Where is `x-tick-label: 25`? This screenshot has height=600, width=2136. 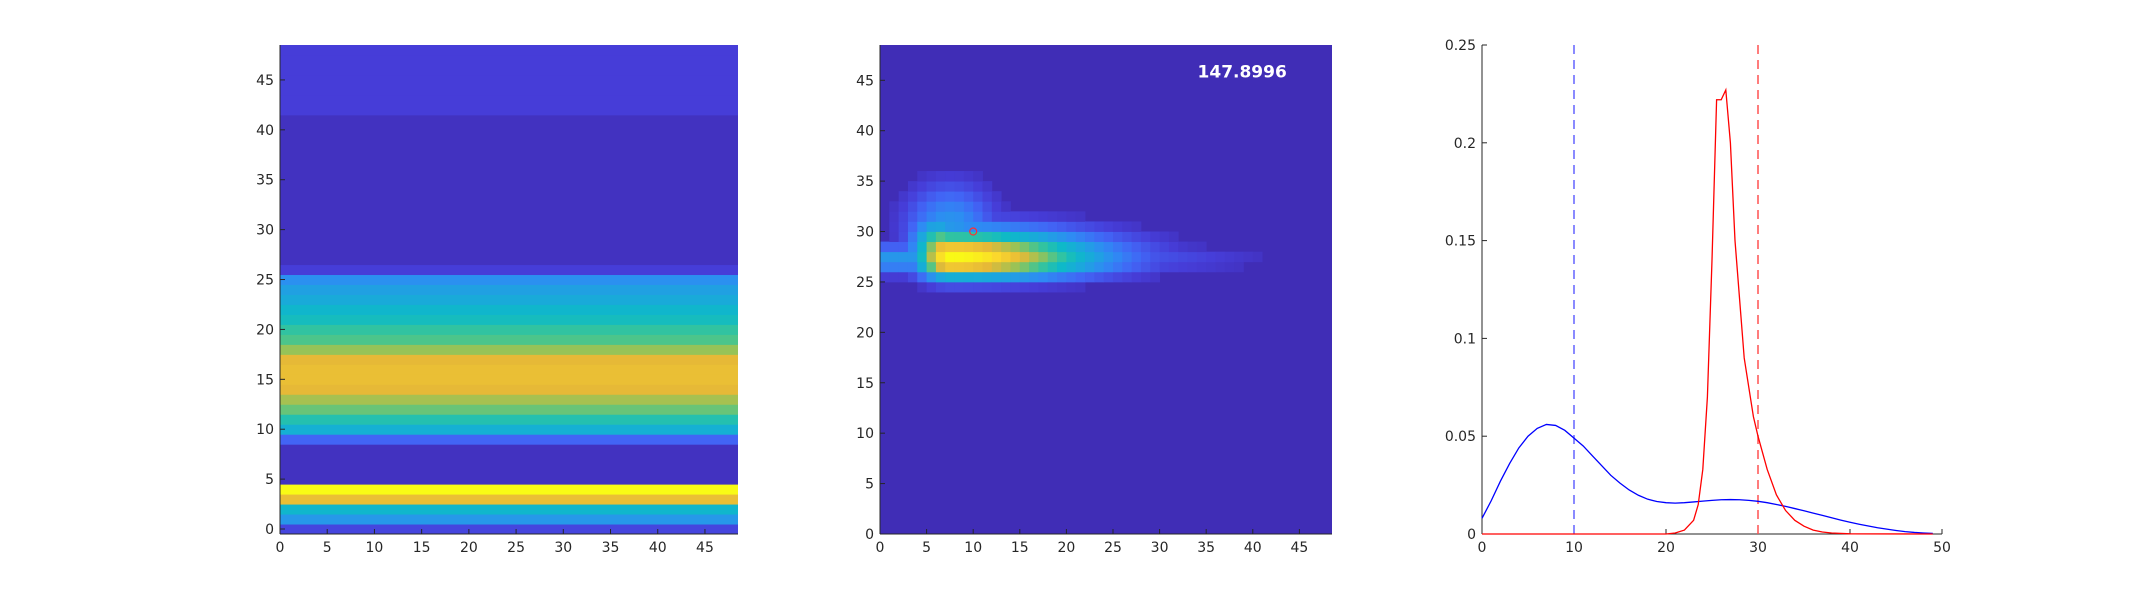 x-tick-label: 25 is located at coordinates (1113, 548).